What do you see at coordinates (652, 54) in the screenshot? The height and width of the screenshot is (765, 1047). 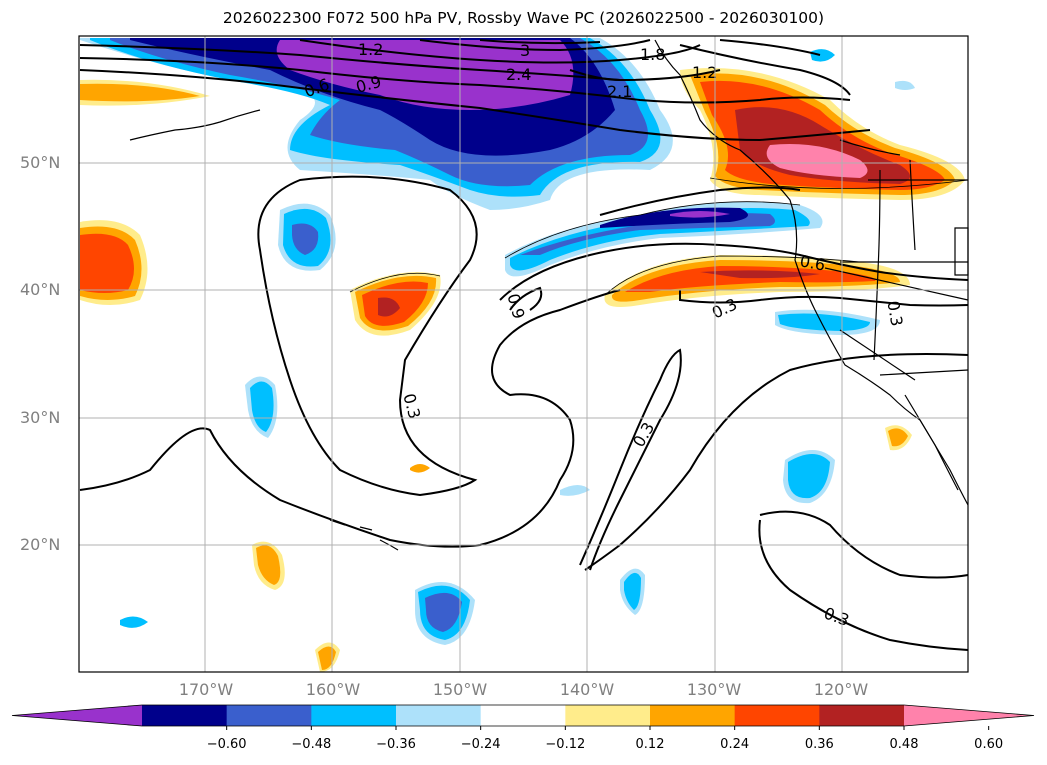 I see `contour-label: 1.8` at bounding box center [652, 54].